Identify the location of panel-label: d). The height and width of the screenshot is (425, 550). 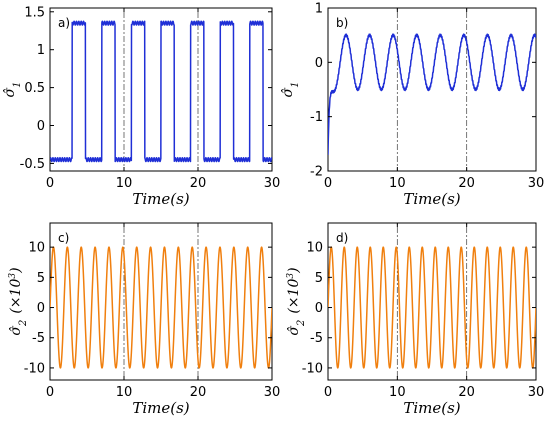
(342, 238).